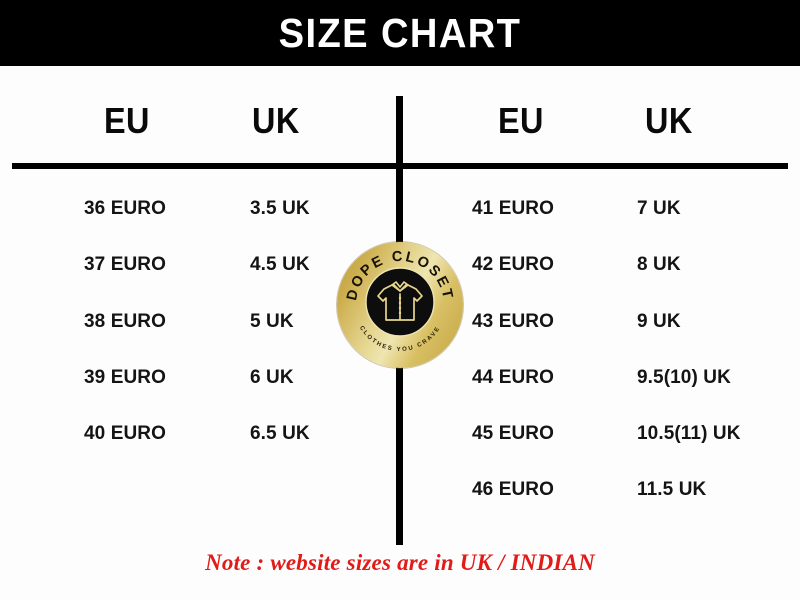 The width and height of the screenshot is (800, 600). Describe the element at coordinates (125, 208) in the screenshot. I see `table-row: 36 EURO` at that location.